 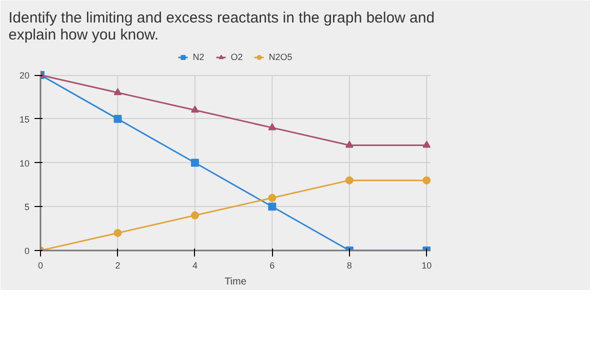 What do you see at coordinates (24, 119) in the screenshot?
I see `y-tick-label: 15` at bounding box center [24, 119].